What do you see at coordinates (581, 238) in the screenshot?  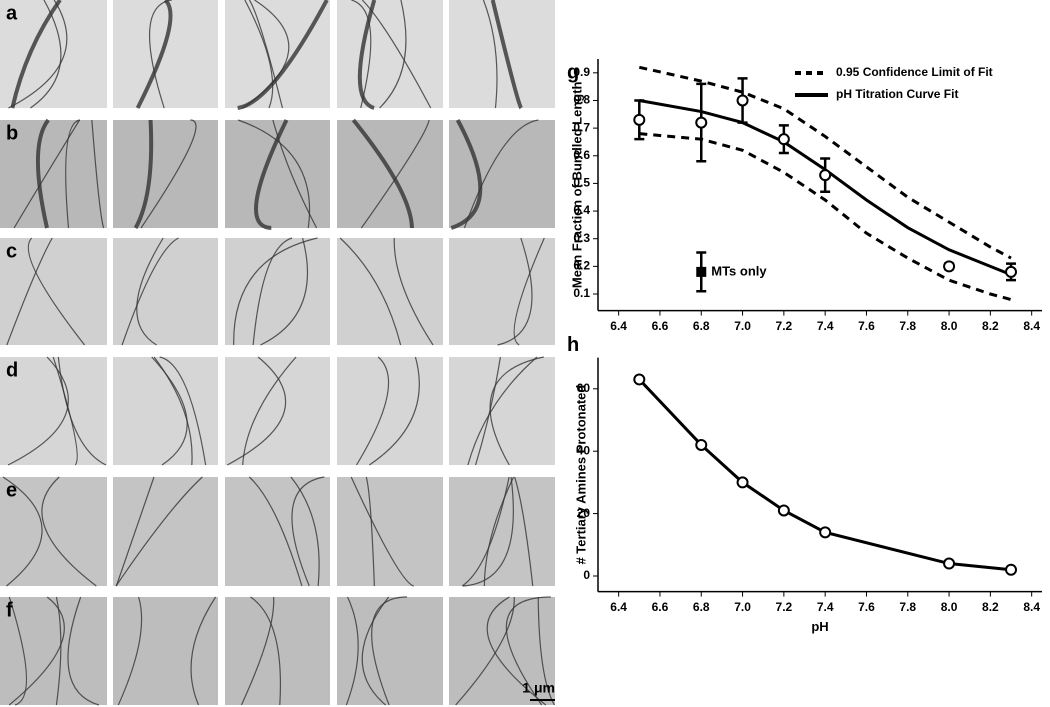 I see `y-tick-label: 0.3` at bounding box center [581, 238].